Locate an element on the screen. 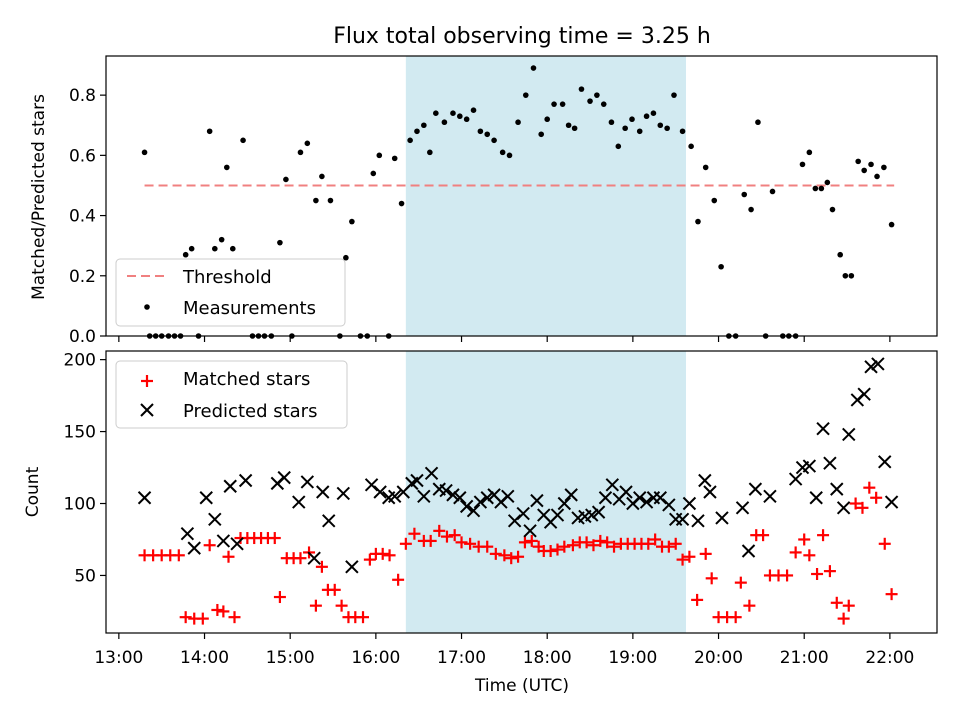 The width and height of the screenshot is (960, 720). top-legend: Threshold Measurements is located at coordinates (230, 292).